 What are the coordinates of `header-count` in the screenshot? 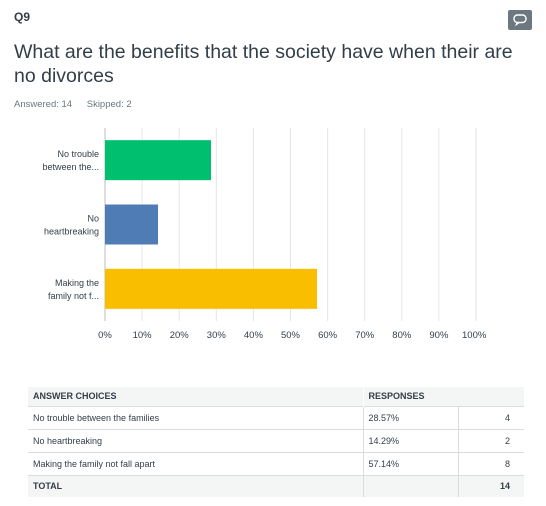 It's located at (491, 396).